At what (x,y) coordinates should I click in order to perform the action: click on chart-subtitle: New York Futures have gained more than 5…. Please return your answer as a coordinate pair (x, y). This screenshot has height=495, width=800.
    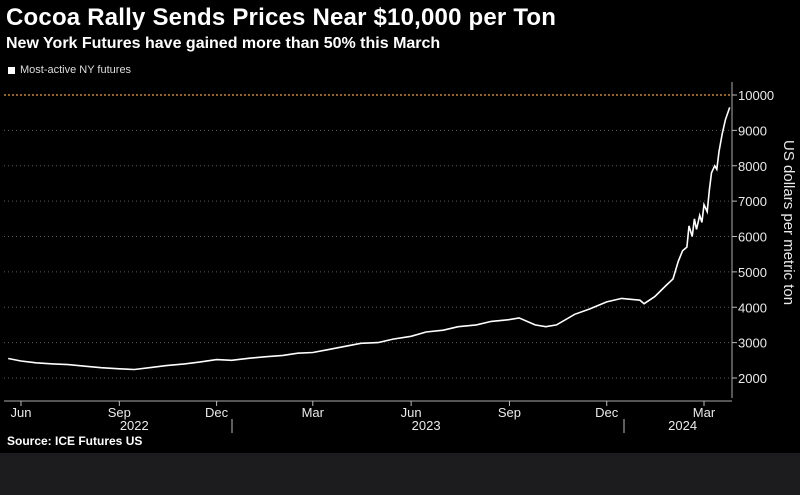
    Looking at the image, I should click on (223, 43).